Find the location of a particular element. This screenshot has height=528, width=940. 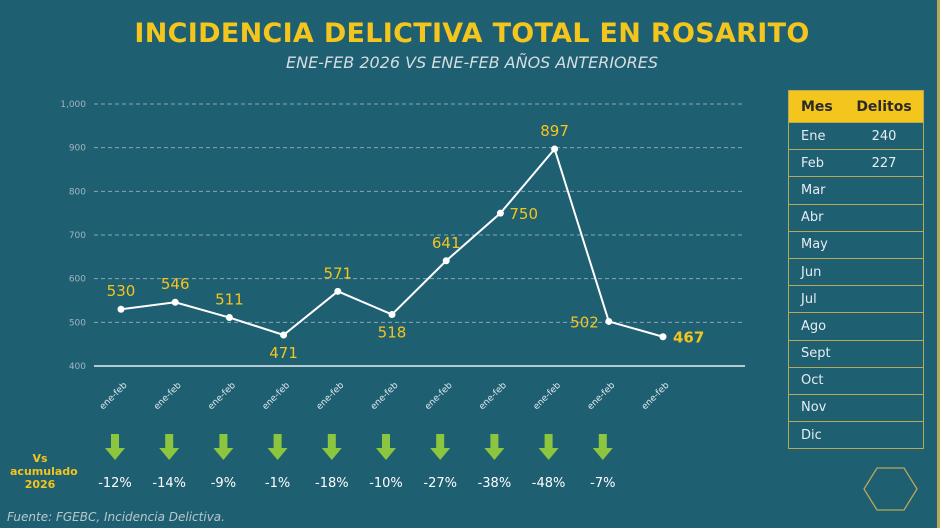

percentage-change: -14% is located at coordinates (169, 483).